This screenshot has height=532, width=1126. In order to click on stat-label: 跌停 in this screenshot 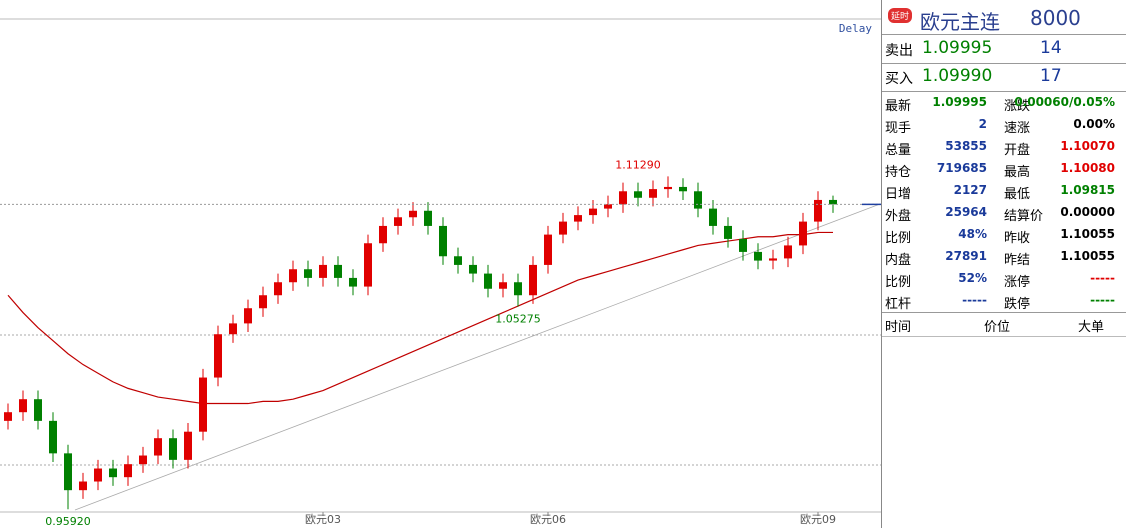, I will do `click(1017, 304)`.